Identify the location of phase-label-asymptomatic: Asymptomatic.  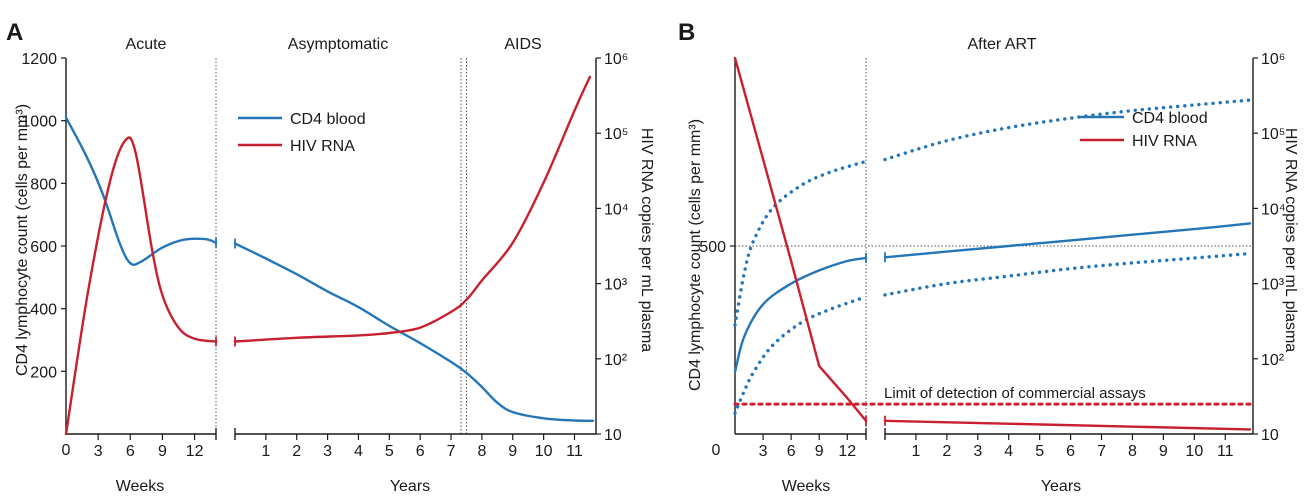
(338, 44).